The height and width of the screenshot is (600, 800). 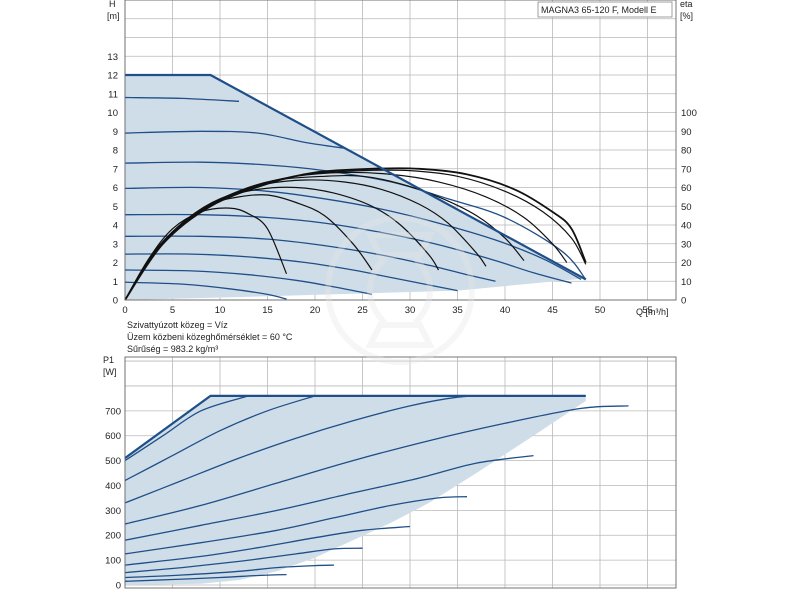 I want to click on head-axis-unit: [m], so click(x=113, y=16).